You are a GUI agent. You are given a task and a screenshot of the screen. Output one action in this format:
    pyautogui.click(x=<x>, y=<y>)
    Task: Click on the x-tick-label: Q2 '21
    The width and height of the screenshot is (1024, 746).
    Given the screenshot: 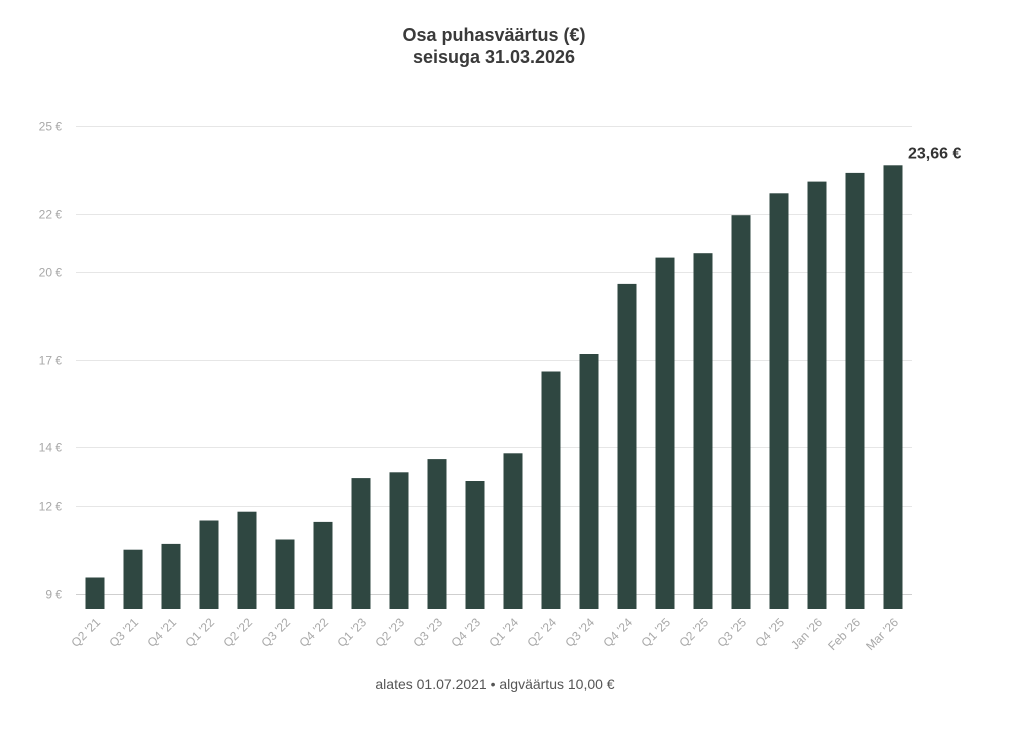 What is the action you would take?
    pyautogui.click(x=85, y=632)
    